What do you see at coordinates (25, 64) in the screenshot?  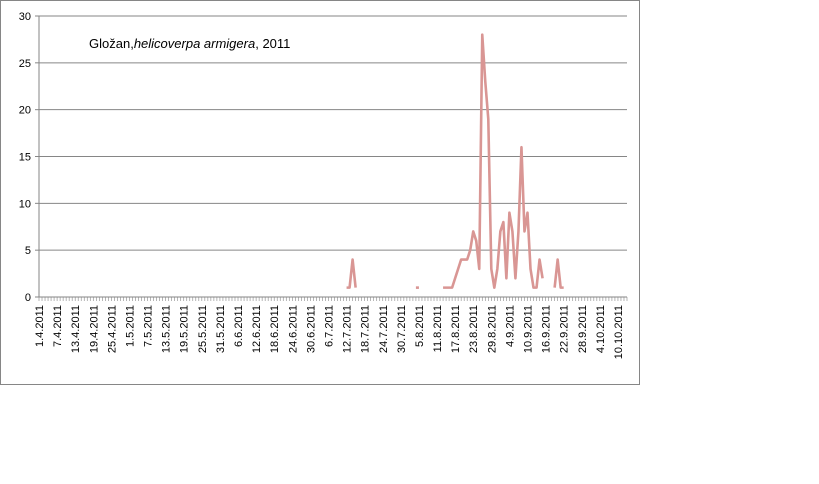 I see `y-tick-label: 25` at bounding box center [25, 64].